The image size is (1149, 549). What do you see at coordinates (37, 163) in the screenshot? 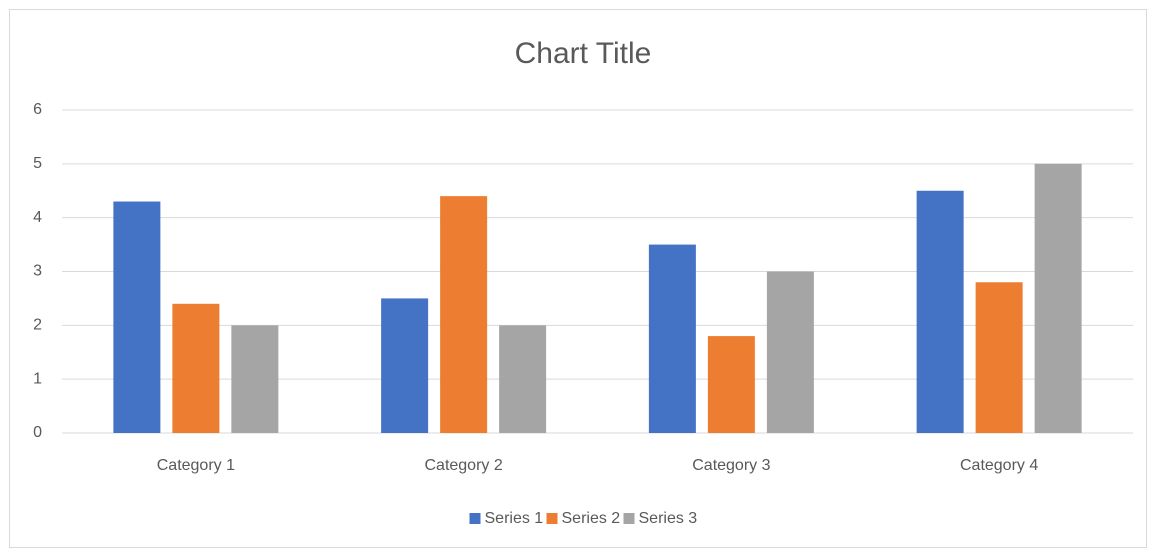
I see `y-tick-label: 5` at bounding box center [37, 163].